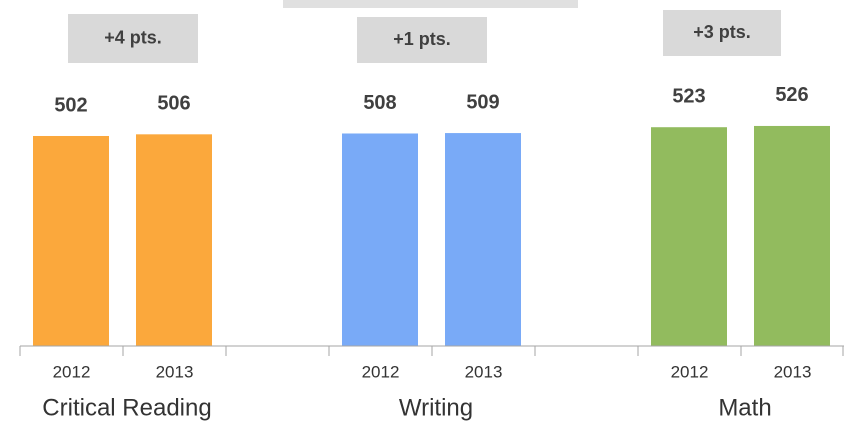 The image size is (844, 422). I want to click on annotation: +4 pts., so click(133, 37).